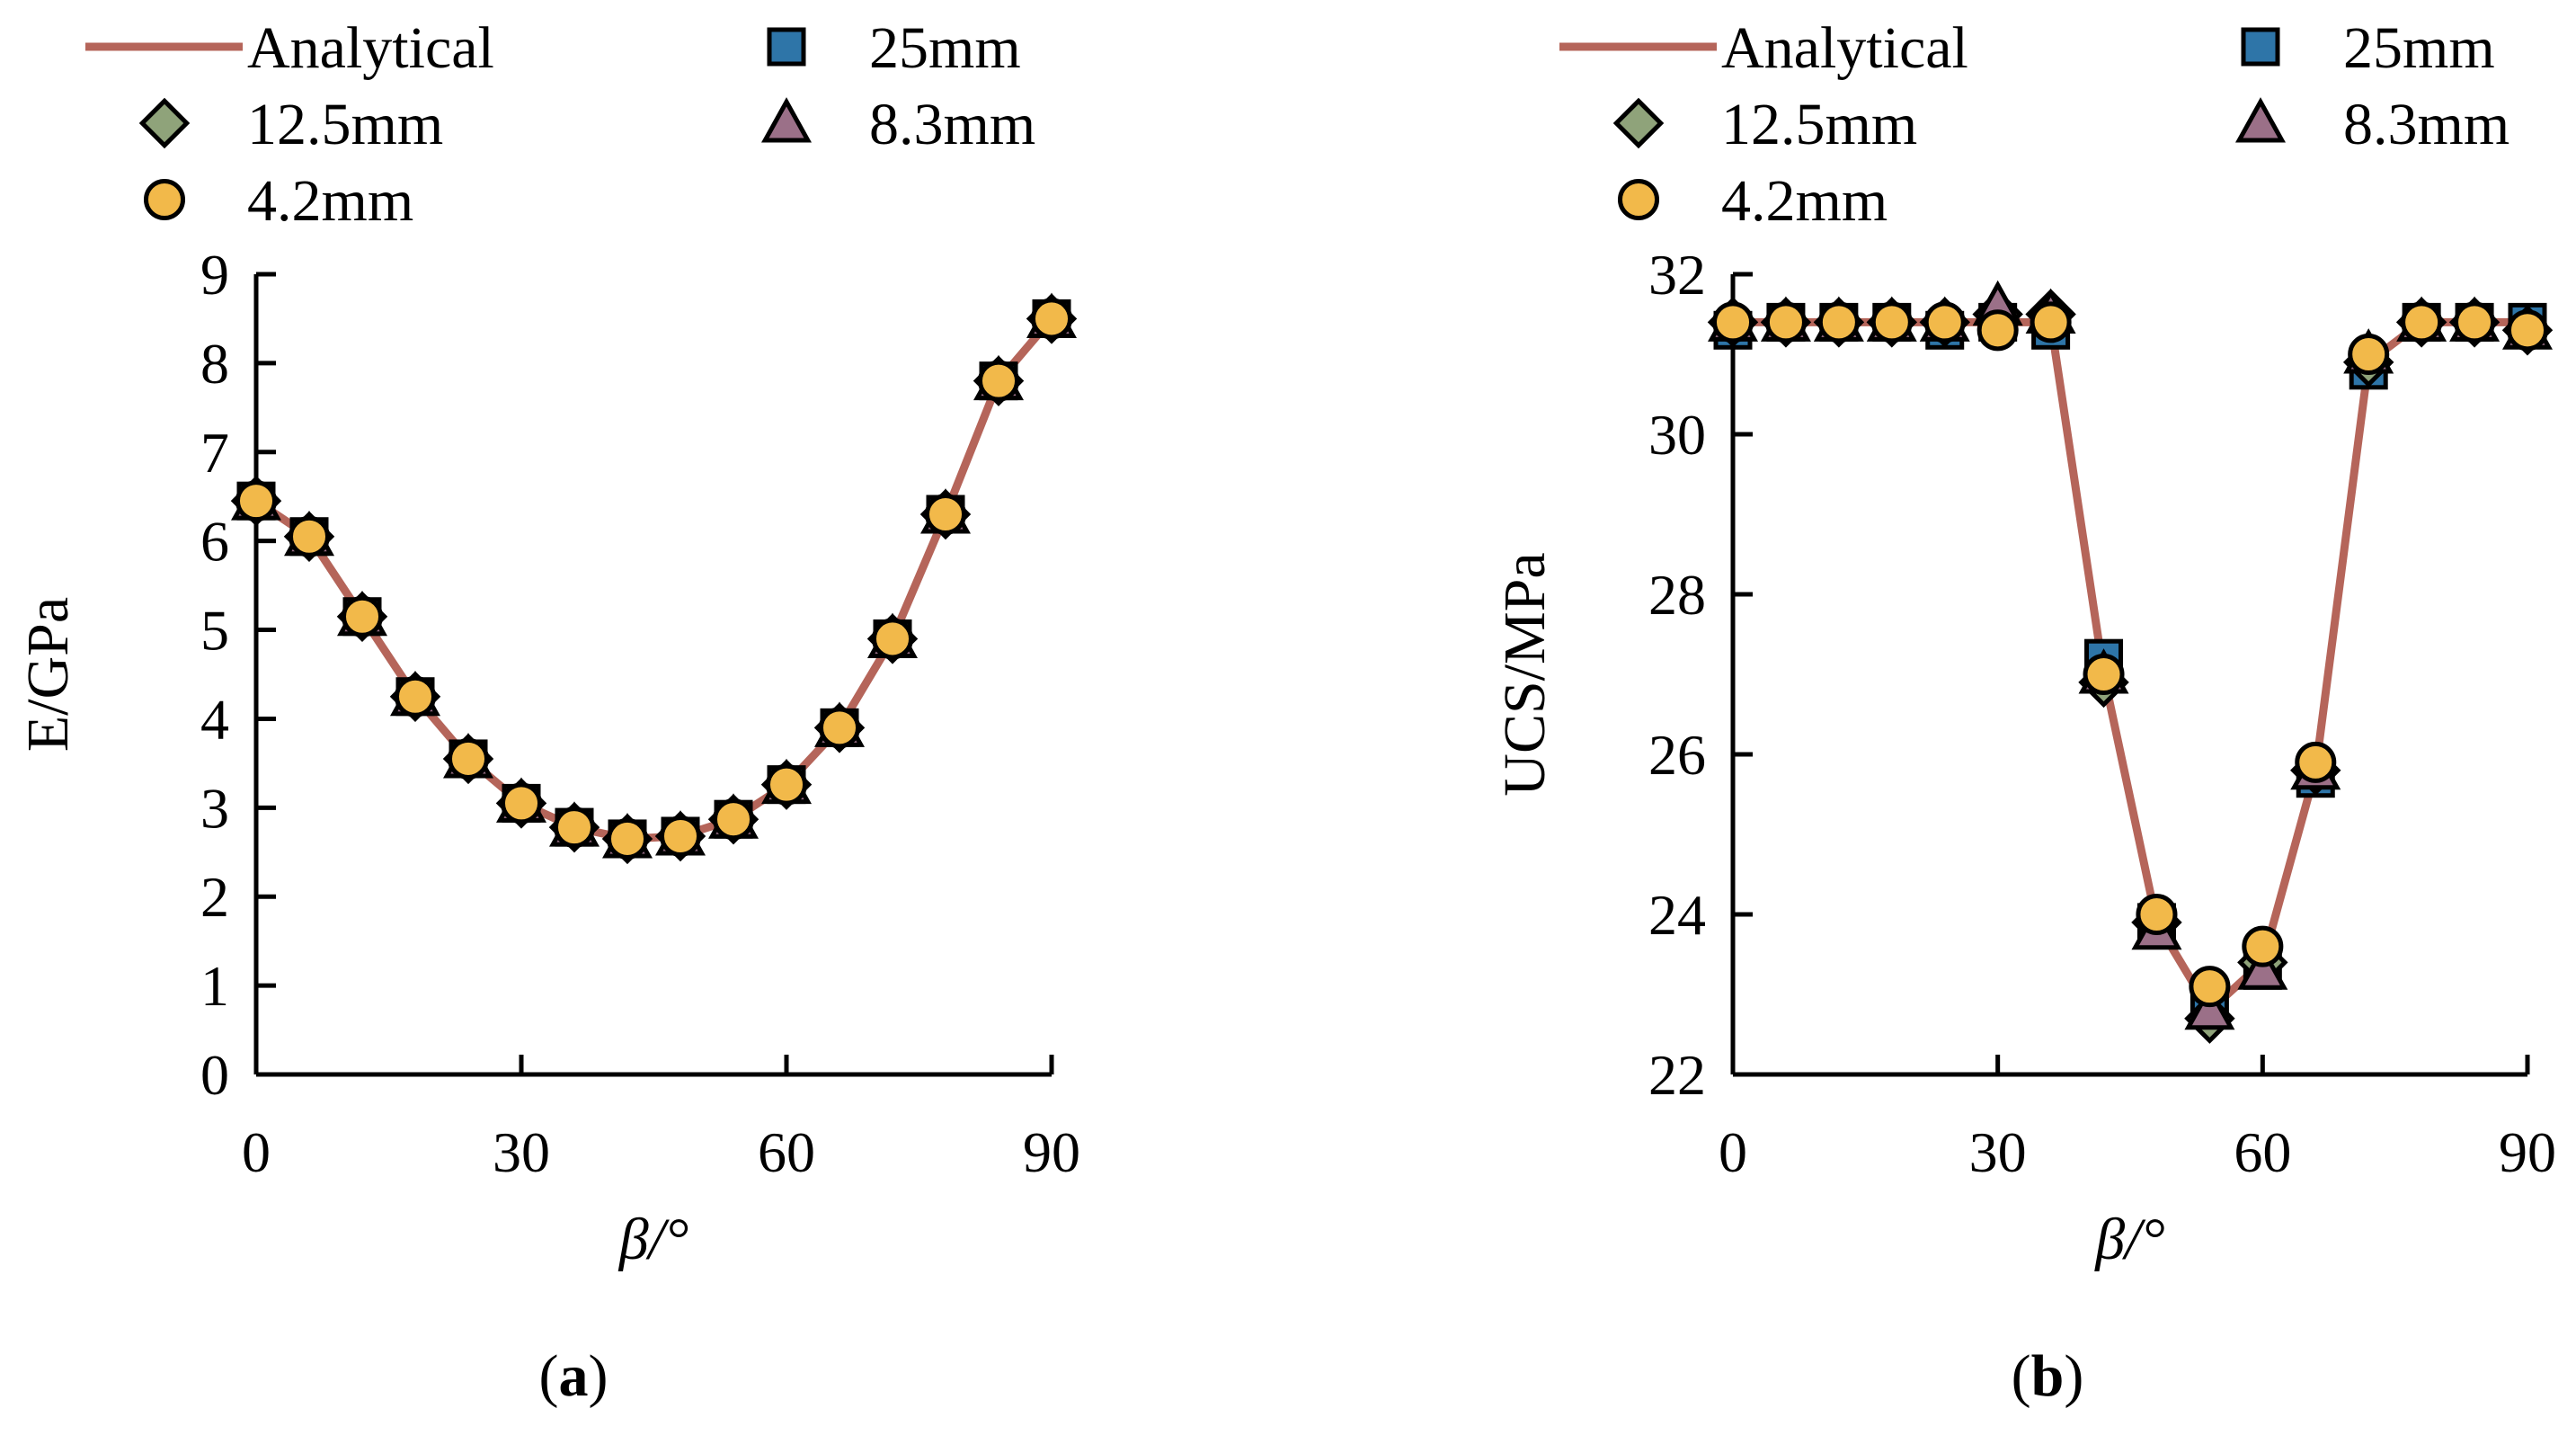  What do you see at coordinates (1677, 1075) in the screenshot?
I see `y-tick-label: 22` at bounding box center [1677, 1075].